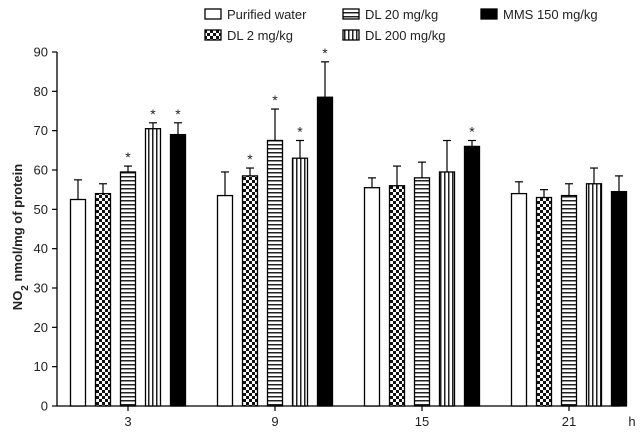 This screenshot has width=644, height=432. What do you see at coordinates (44, 406) in the screenshot?
I see `y-tick-label: 0` at bounding box center [44, 406].